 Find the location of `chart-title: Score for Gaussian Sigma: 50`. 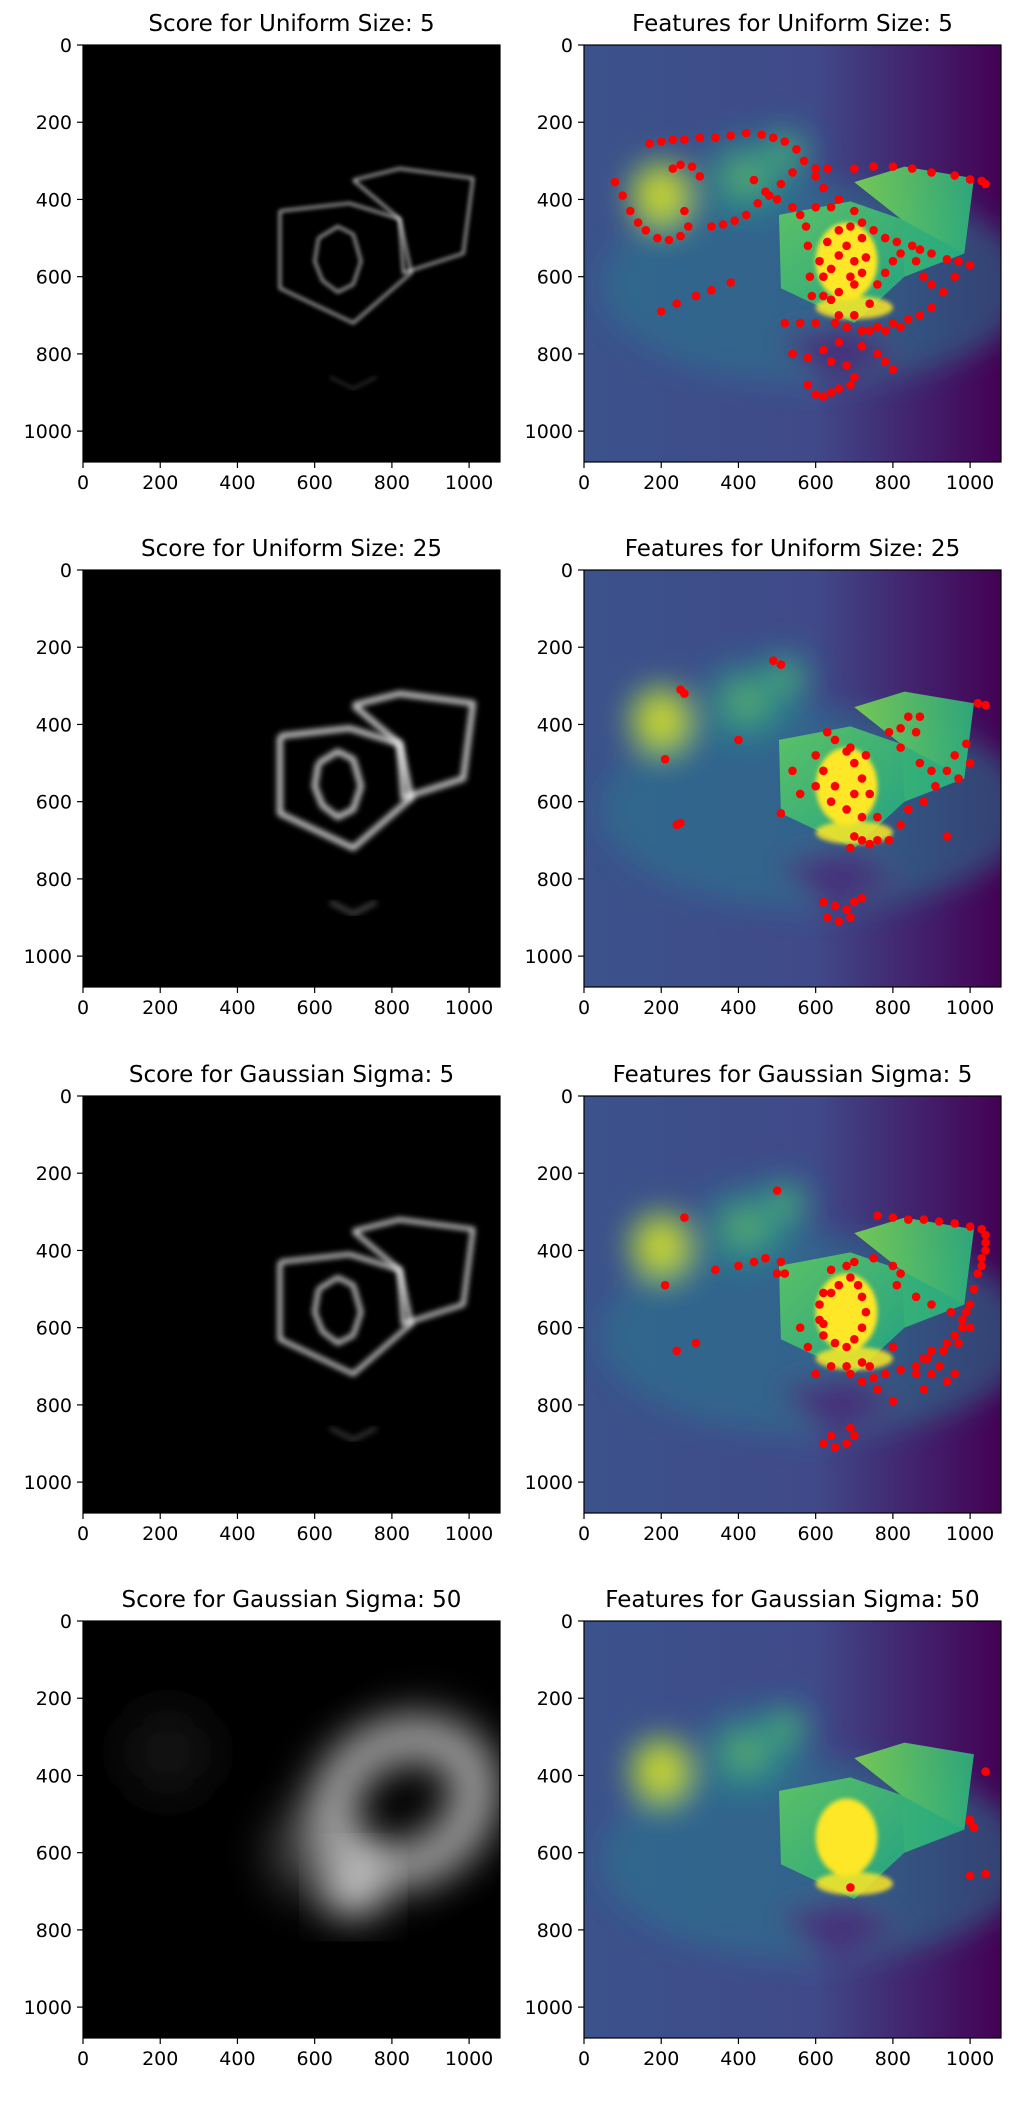

chart-title: Score for Gaussian Sigma: 50 is located at coordinates (292, 1600).